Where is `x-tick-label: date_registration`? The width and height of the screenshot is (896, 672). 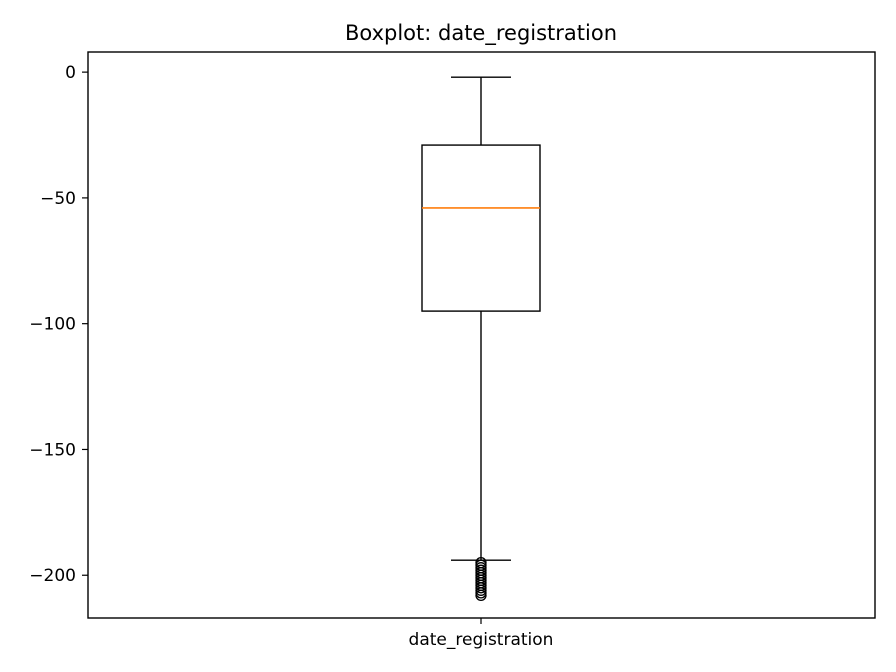
x-tick-label: date_registration is located at coordinates (481, 640).